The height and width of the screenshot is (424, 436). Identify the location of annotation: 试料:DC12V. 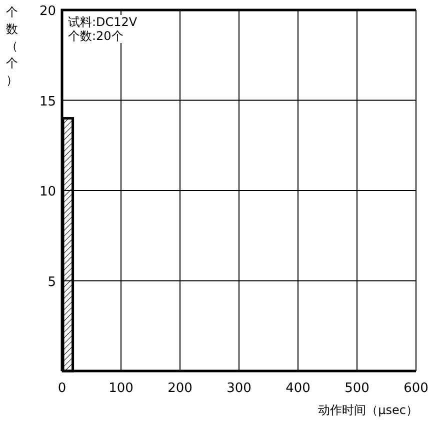
(103, 22).